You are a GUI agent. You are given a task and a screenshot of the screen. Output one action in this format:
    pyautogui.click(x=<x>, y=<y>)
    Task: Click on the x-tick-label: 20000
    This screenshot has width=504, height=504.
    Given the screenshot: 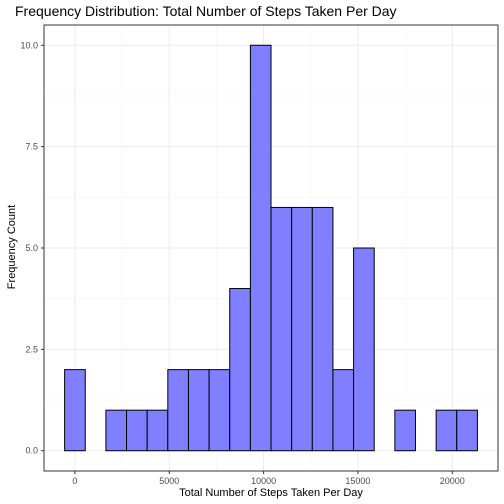 What is the action you would take?
    pyautogui.click(x=452, y=481)
    